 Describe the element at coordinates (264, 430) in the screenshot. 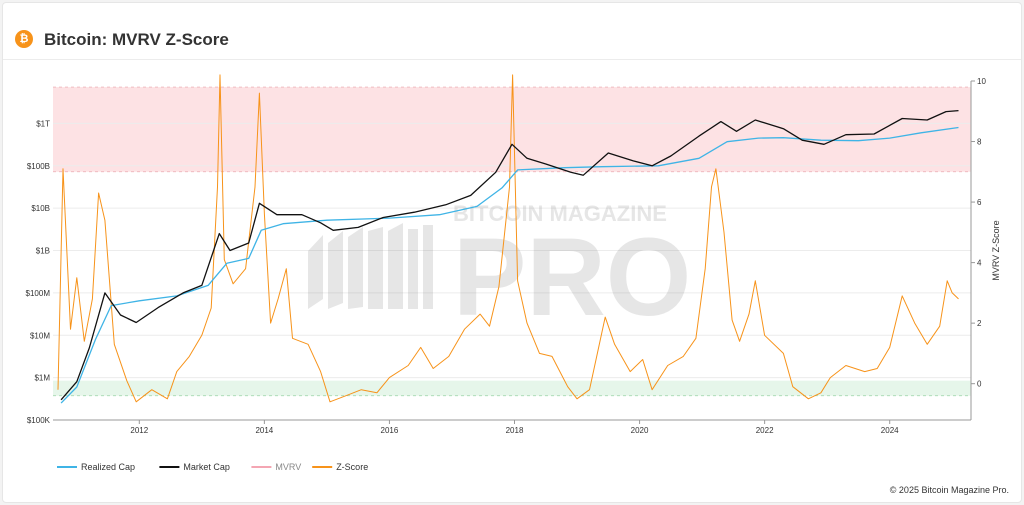

I see `x-tick-label: 2014` at that location.